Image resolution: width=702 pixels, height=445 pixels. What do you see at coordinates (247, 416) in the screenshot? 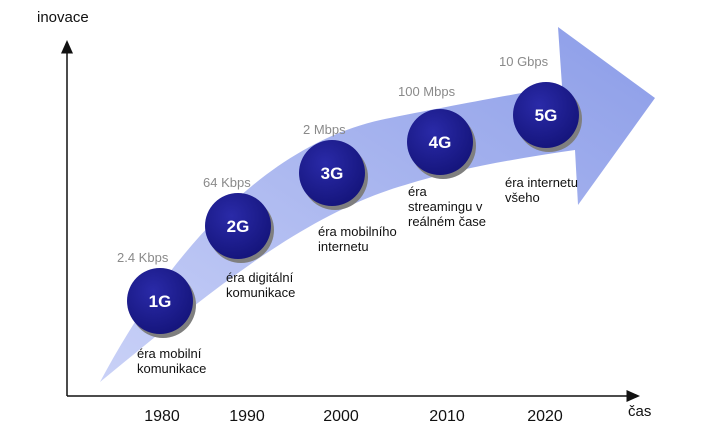
I see `year-label: 1990` at bounding box center [247, 416].